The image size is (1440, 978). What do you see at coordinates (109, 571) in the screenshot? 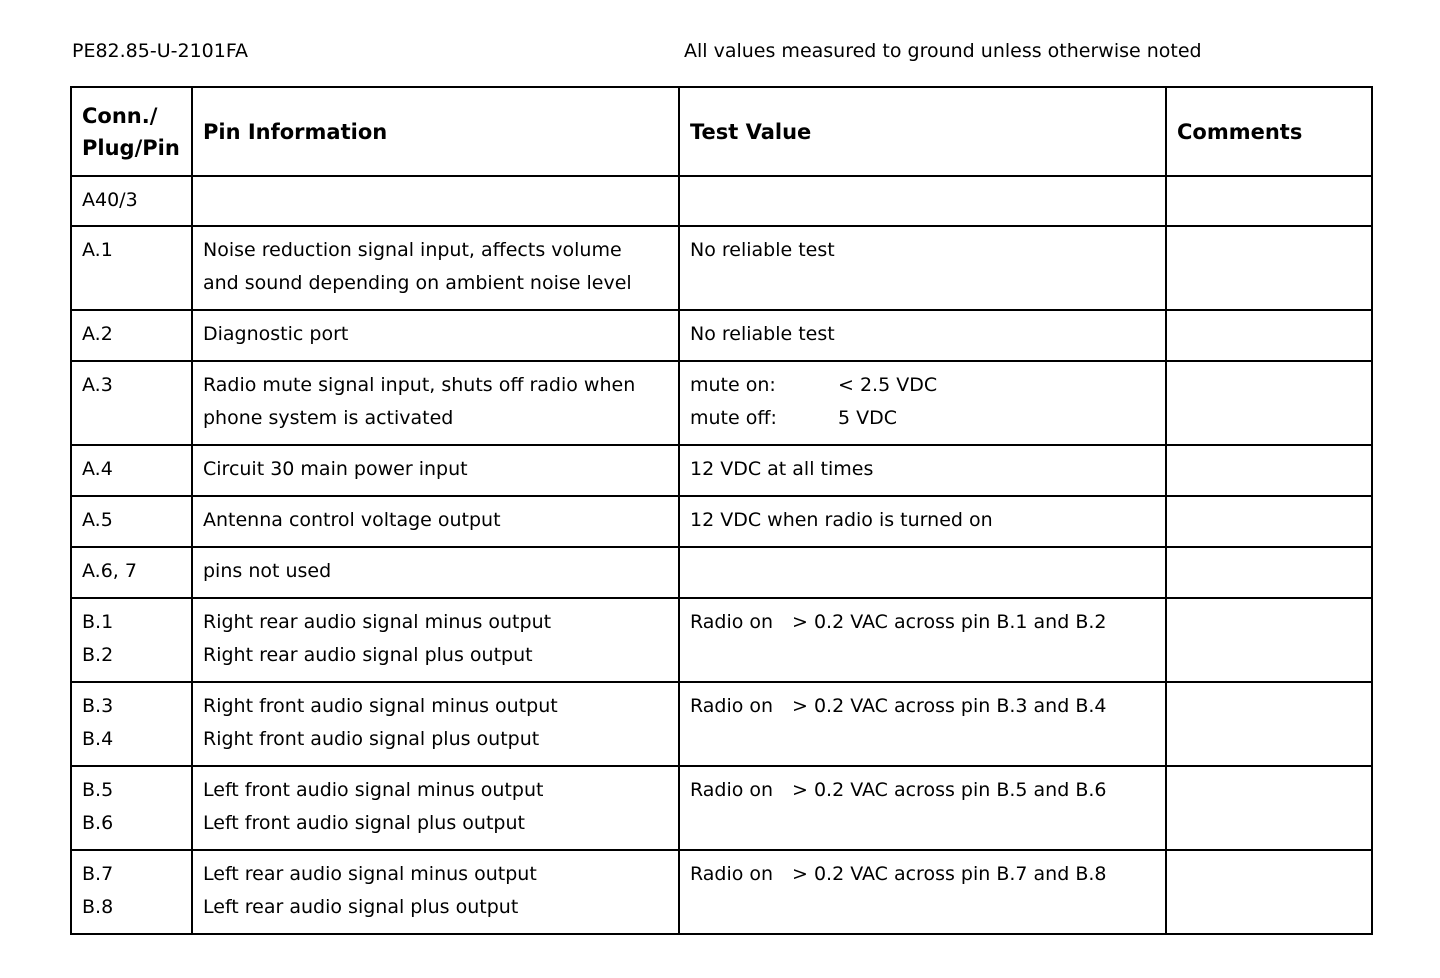
I see `pin-label: A.6, 7` at bounding box center [109, 571].